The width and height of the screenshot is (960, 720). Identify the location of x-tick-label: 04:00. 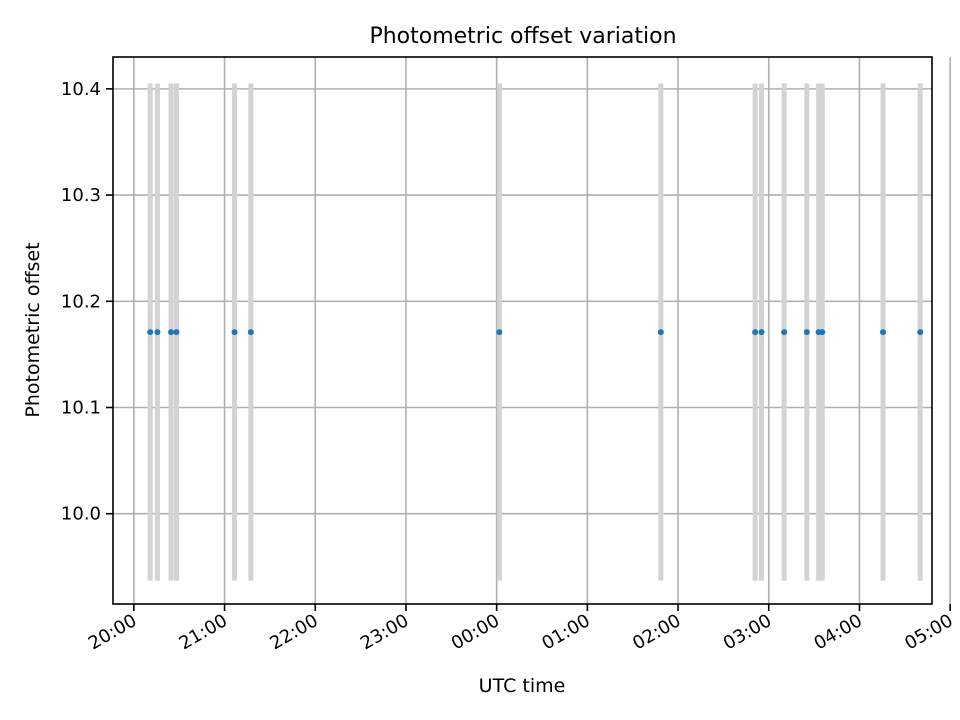
(838, 632).